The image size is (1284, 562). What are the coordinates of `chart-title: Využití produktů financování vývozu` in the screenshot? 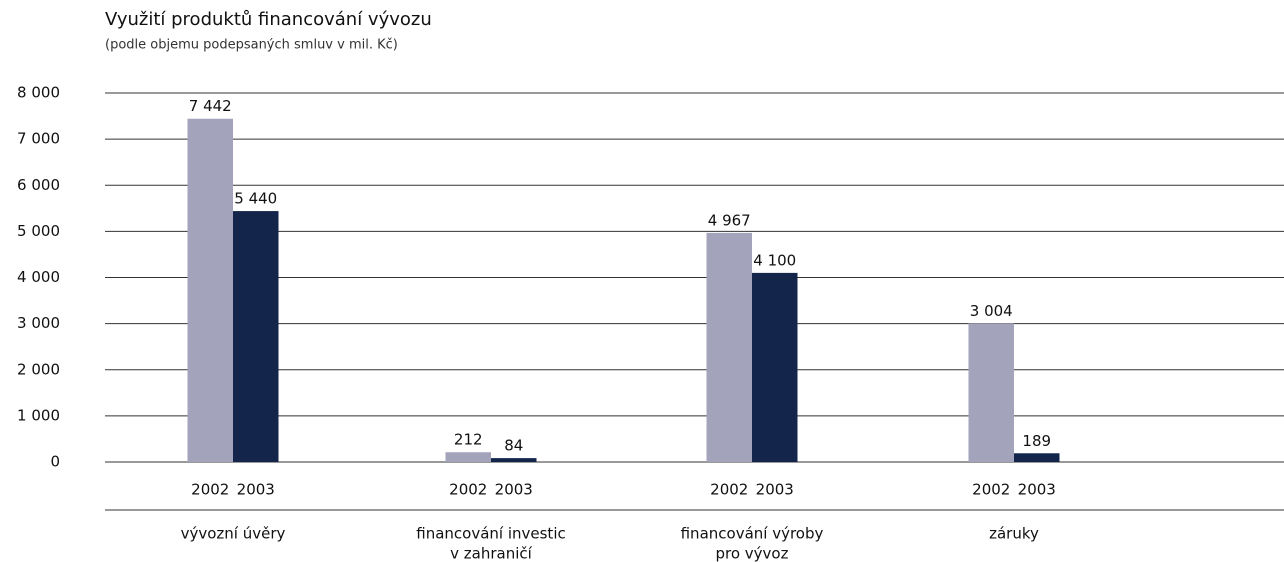 It's located at (268, 19).